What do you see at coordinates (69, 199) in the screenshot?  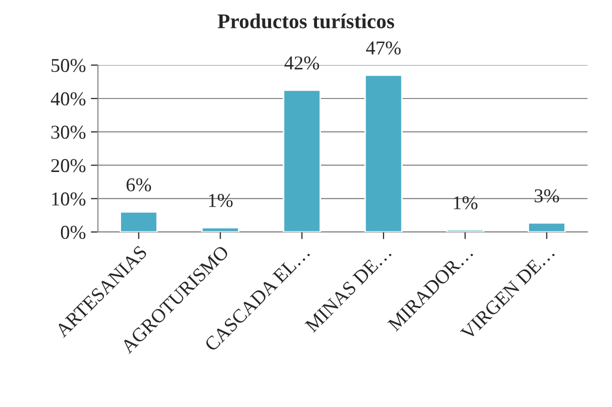 I see `y-tick-label: 10%` at bounding box center [69, 199].